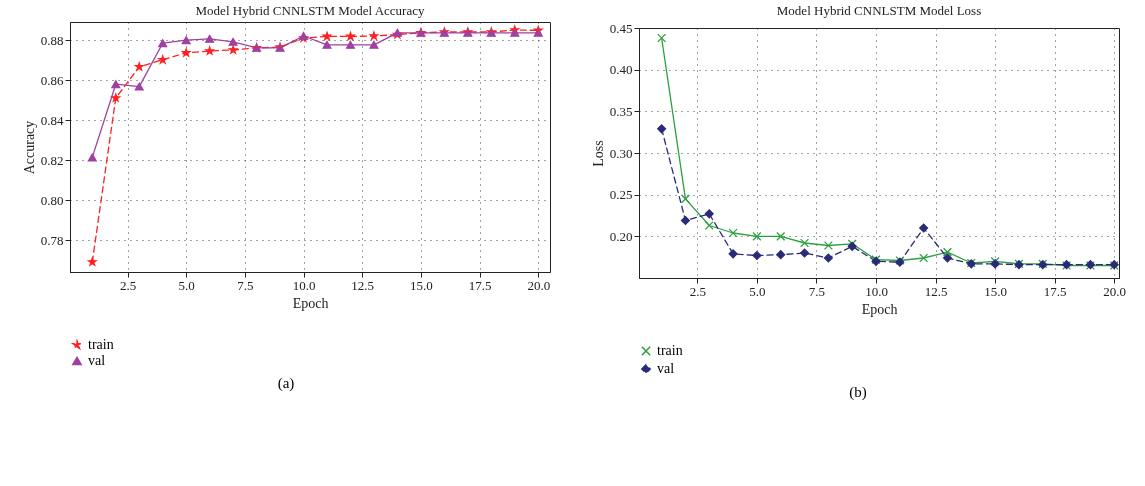  What do you see at coordinates (310, 10) in the screenshot?
I see `chart-title: Model Hybrid CNNLSTM Model Accuracy` at bounding box center [310, 10].